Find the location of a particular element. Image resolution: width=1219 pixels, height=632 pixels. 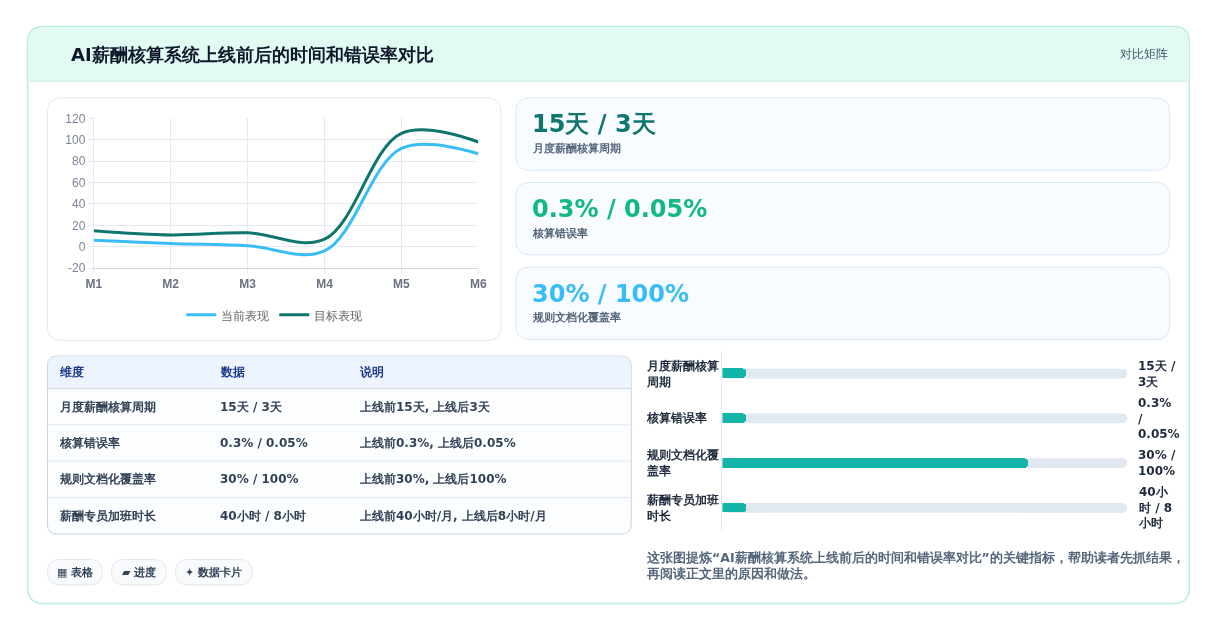

text: ✦ 数据卡片 is located at coordinates (214, 572).